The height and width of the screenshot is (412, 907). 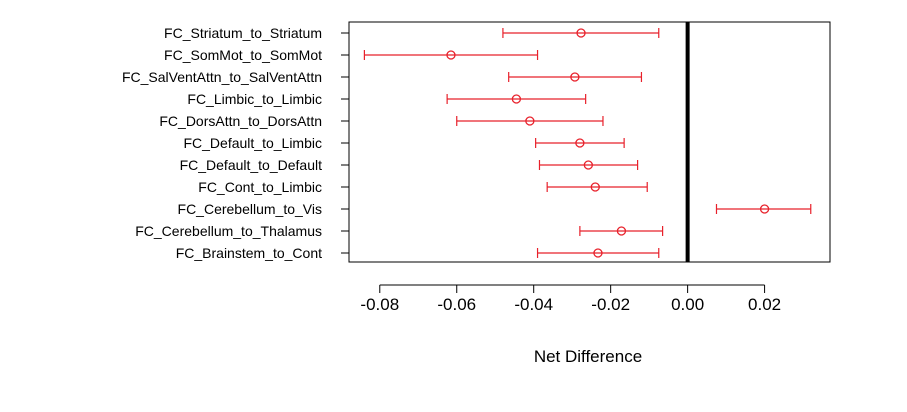 I want to click on x-tick-label: 0.00, so click(x=687, y=304).